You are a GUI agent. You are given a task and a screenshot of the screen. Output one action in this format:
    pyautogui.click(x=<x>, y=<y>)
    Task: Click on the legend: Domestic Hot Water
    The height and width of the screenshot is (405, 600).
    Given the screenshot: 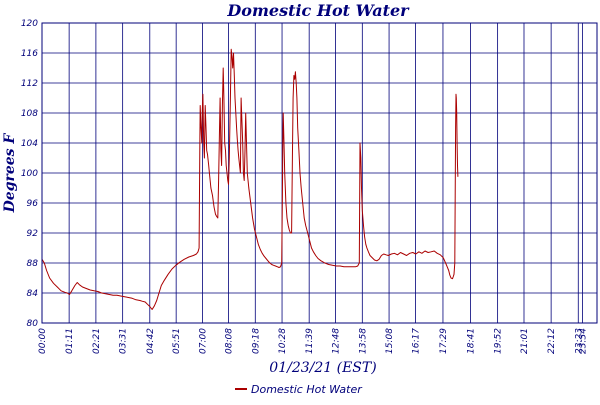 What is the action you would take?
    pyautogui.click(x=299, y=389)
    